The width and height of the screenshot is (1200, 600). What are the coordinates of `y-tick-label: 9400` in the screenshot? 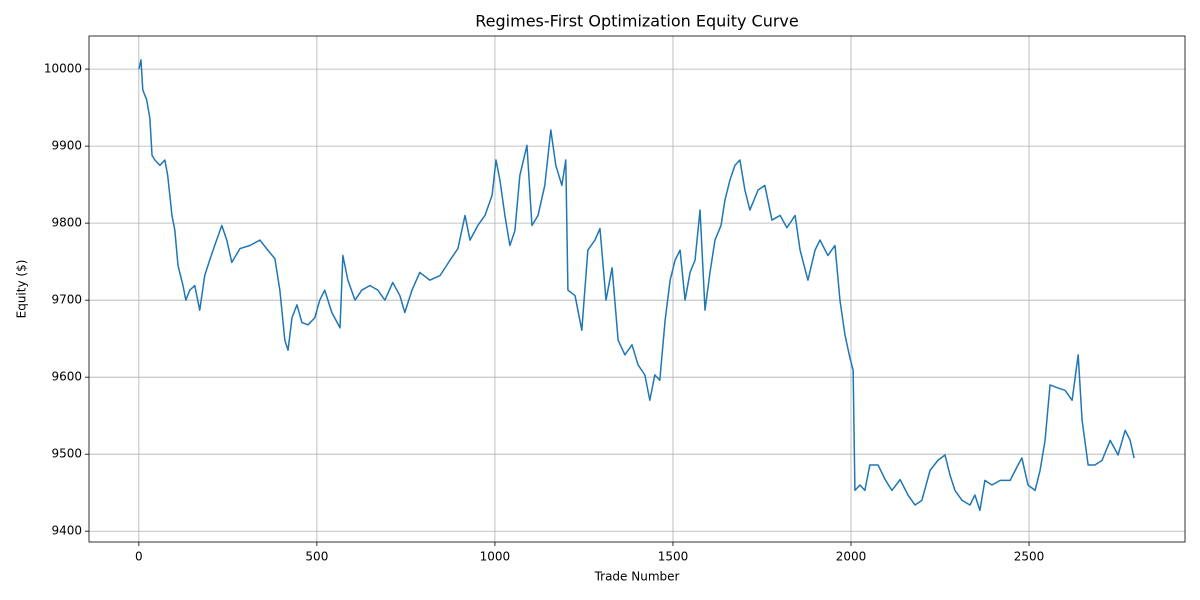 It's located at (66, 531).